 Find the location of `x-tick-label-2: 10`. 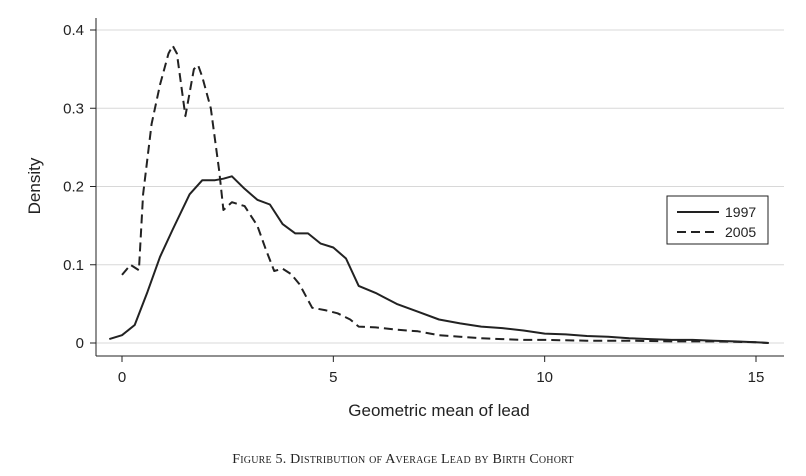

x-tick-label-2: 10 is located at coordinates (544, 377).